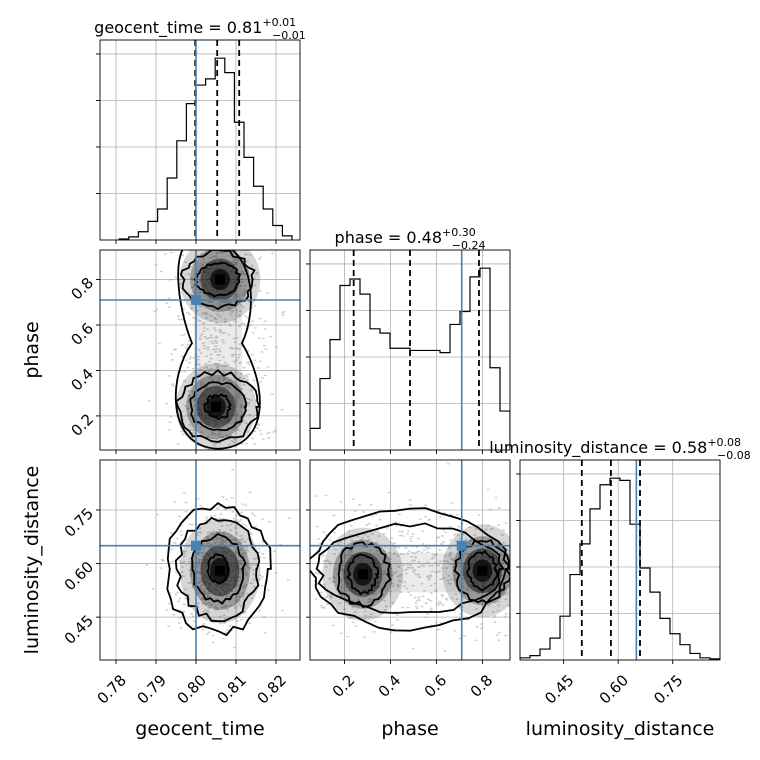 This screenshot has height=760, width=760. I want to click on marginal-panel-luminosity_distance: luminosity_distance = 0.58+0.08 −0.08, so click(620, 550).